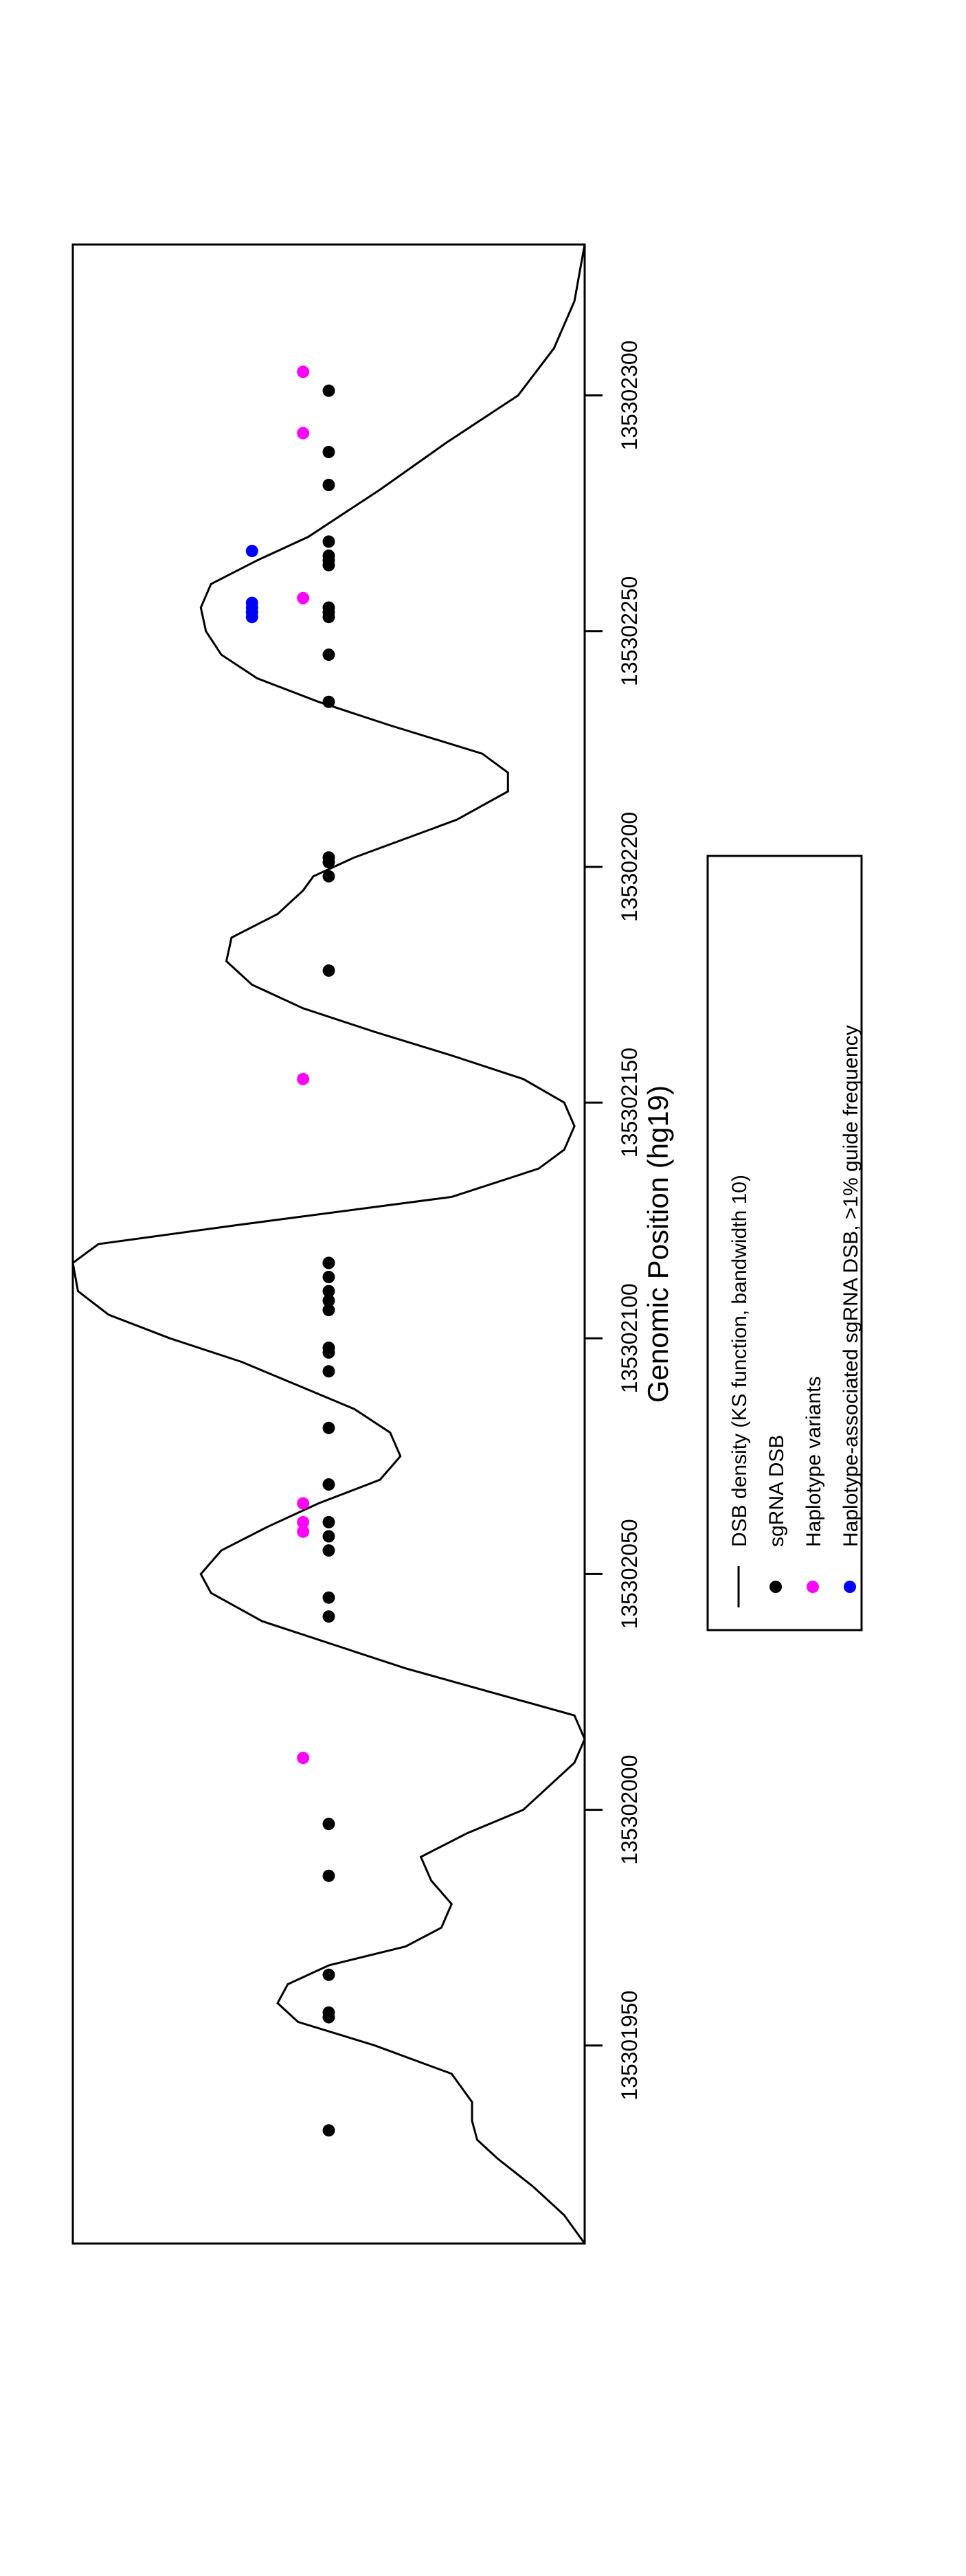 This screenshot has width=966, height=2576. What do you see at coordinates (629, 1574) in the screenshot?
I see `tick-label-2: 135302050` at bounding box center [629, 1574].